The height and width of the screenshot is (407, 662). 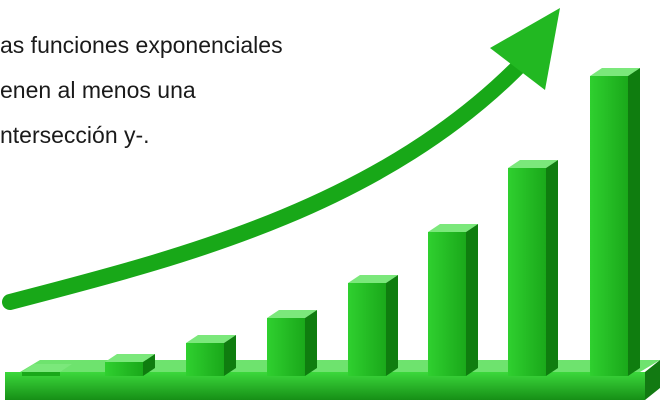 I want to click on base-top, so click(x=340, y=366).